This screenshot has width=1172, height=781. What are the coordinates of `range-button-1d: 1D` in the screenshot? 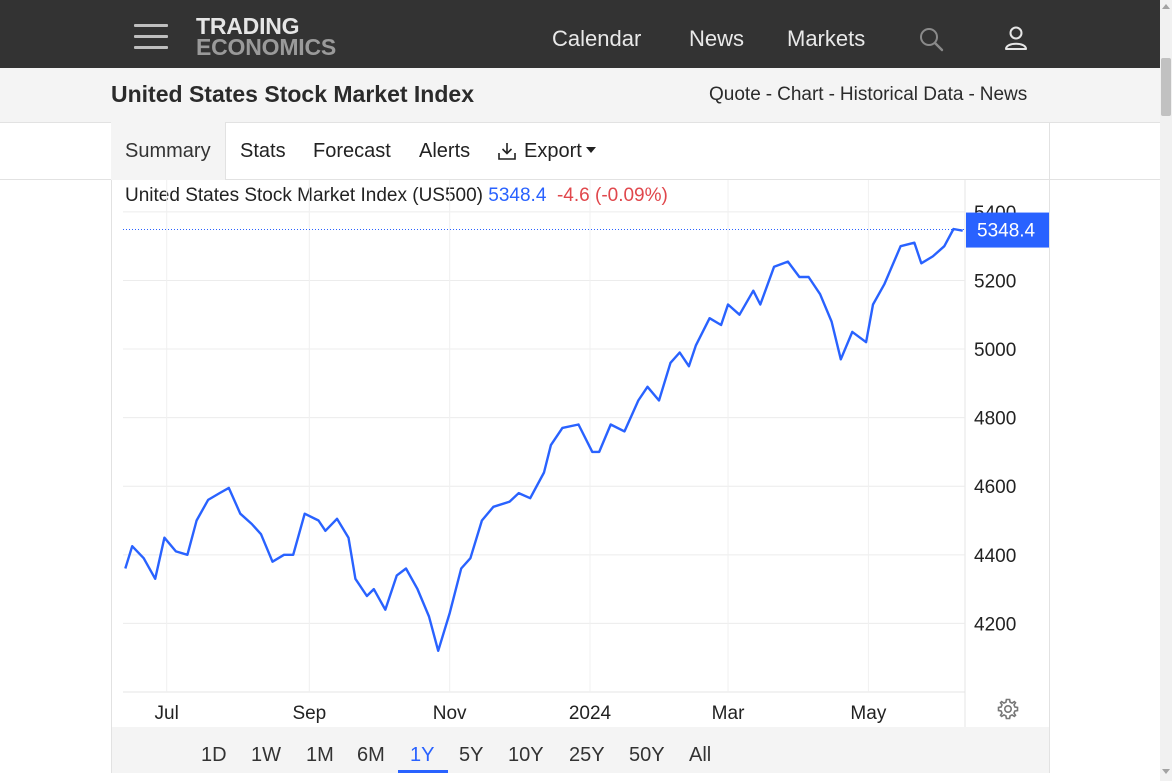 It's located at (214, 755).